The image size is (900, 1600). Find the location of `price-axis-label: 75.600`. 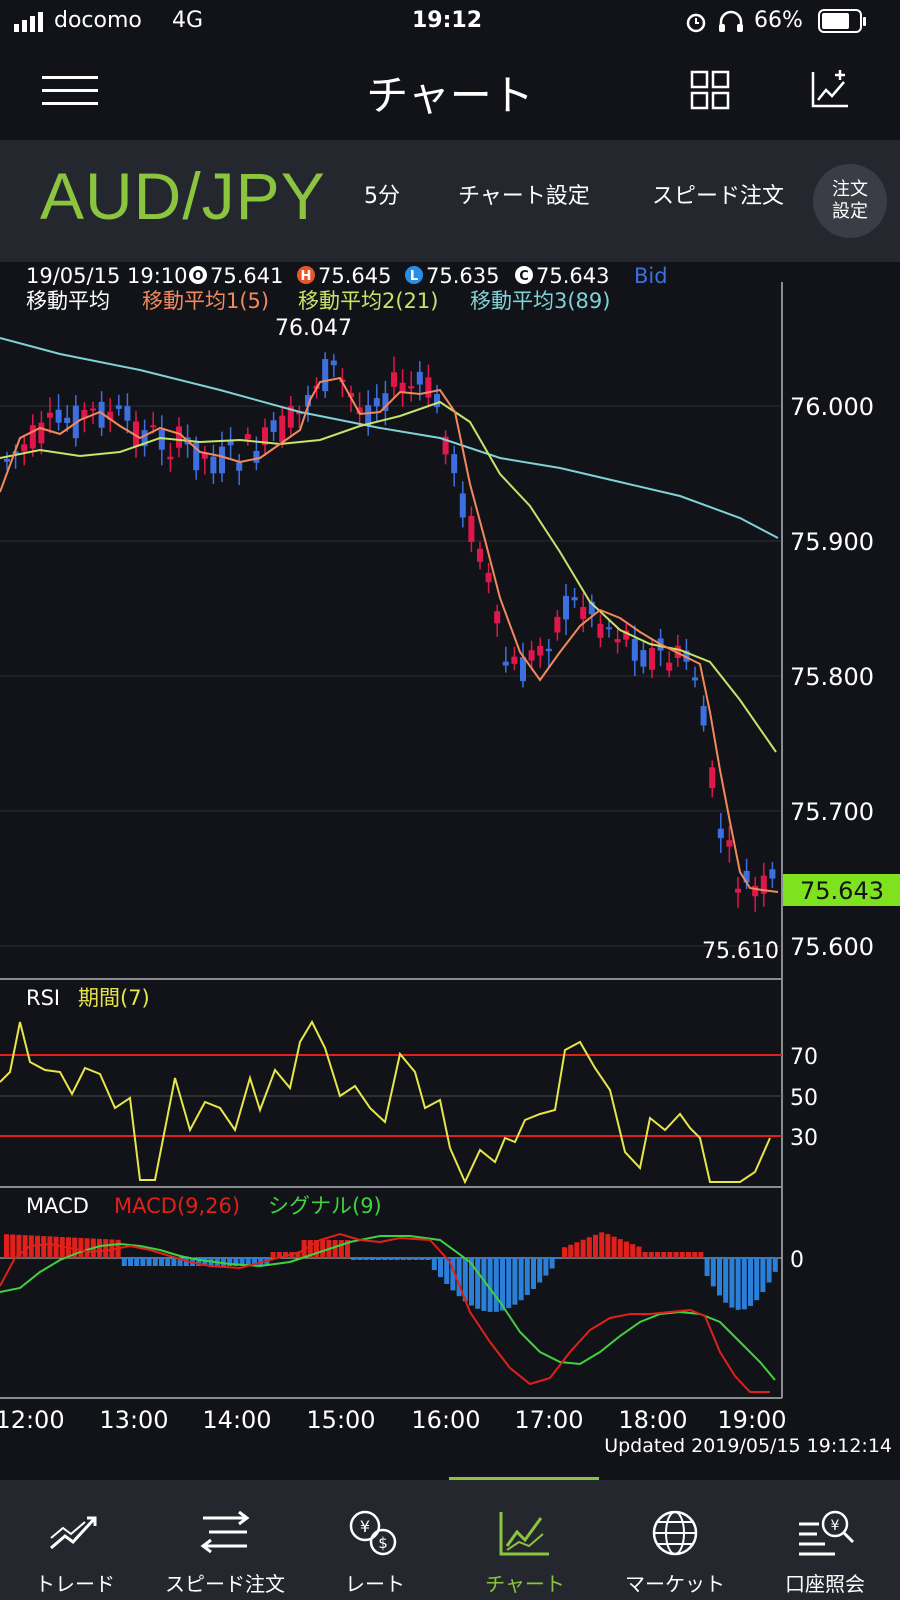

price-axis-label: 75.600 is located at coordinates (832, 947).